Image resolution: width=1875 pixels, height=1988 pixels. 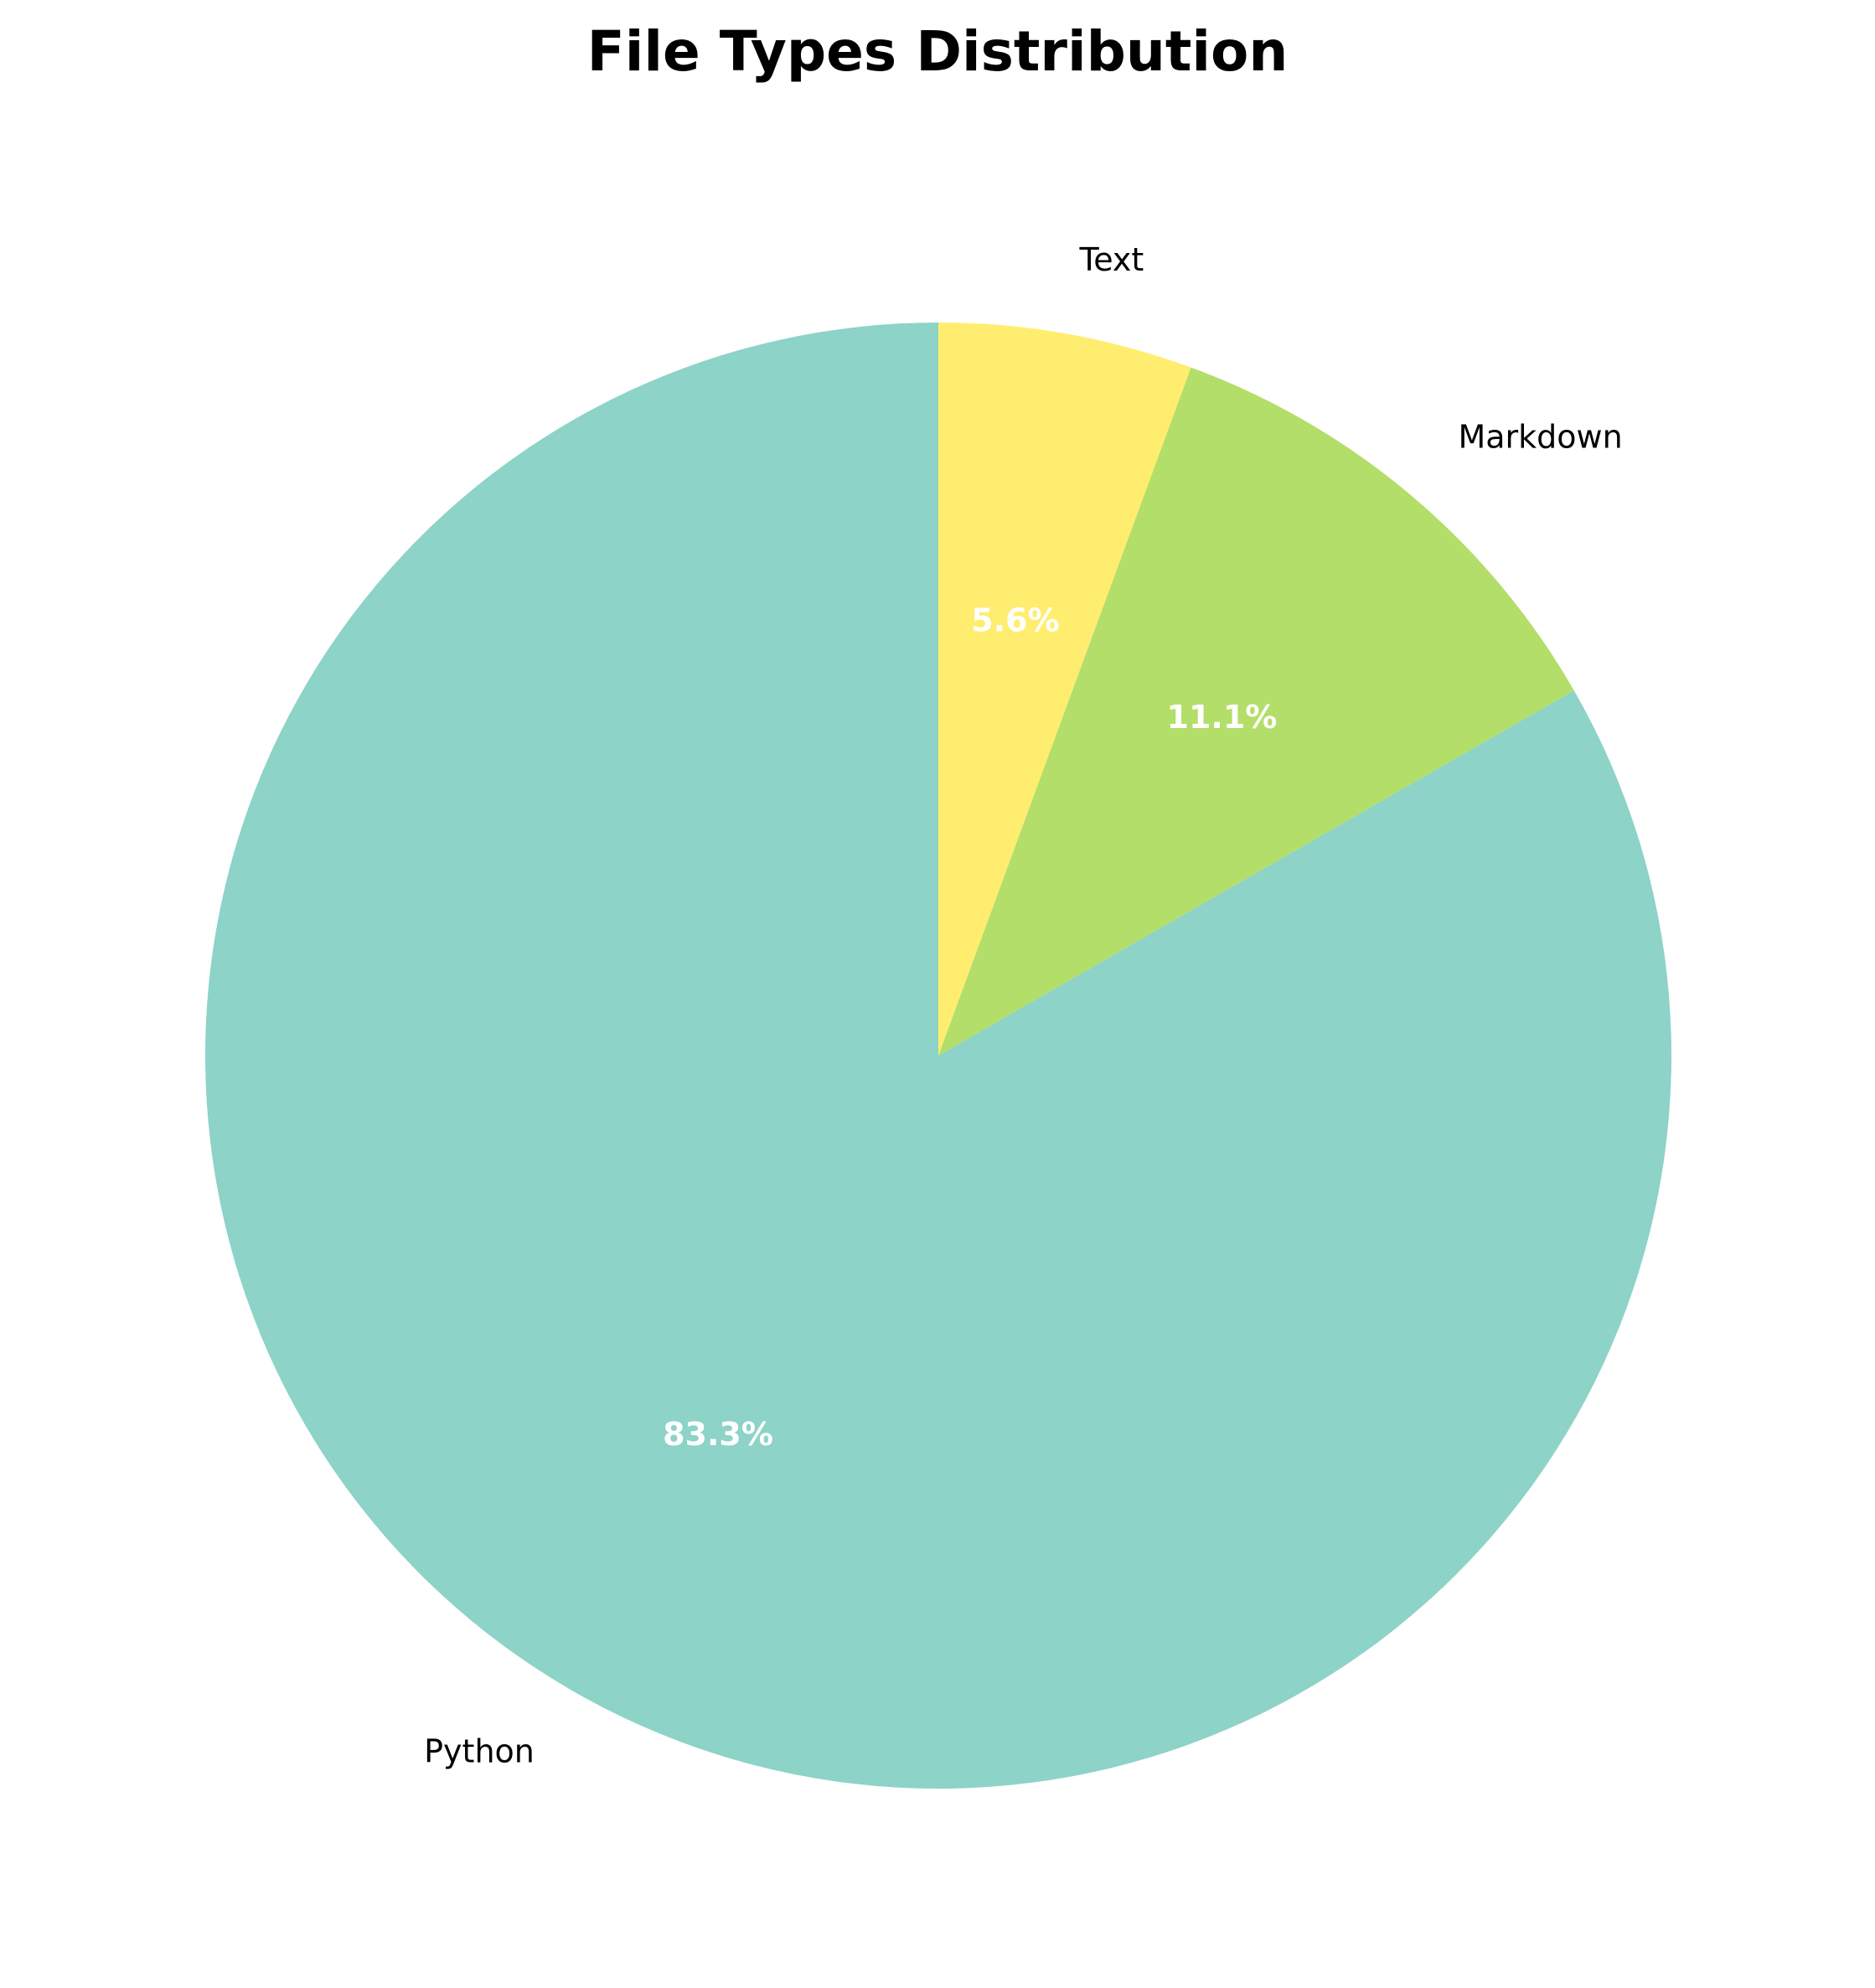 What do you see at coordinates (1015, 620) in the screenshot?
I see `slice-pct-text: 5.6%` at bounding box center [1015, 620].